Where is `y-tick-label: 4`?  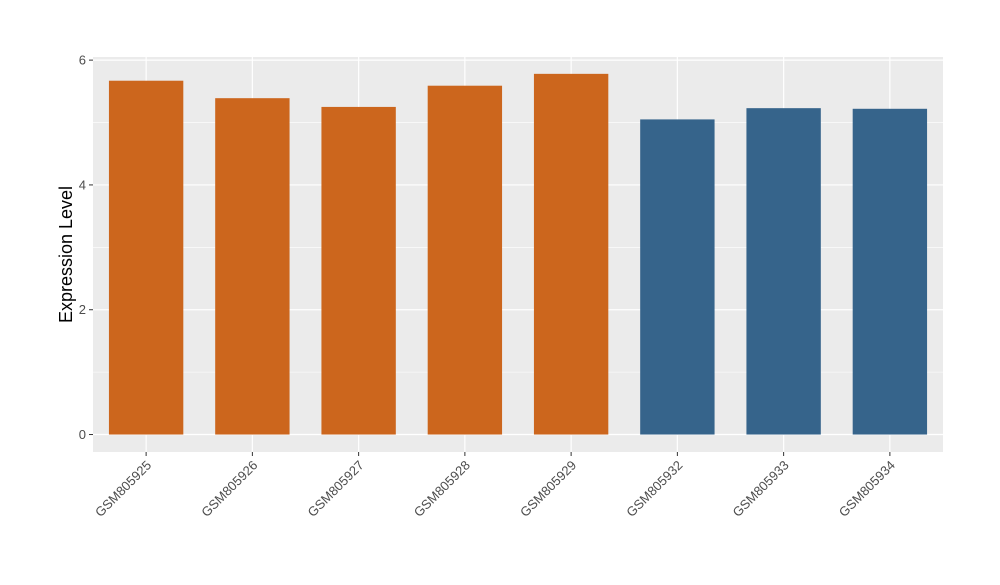 y-tick-label: 4 is located at coordinates (82, 184).